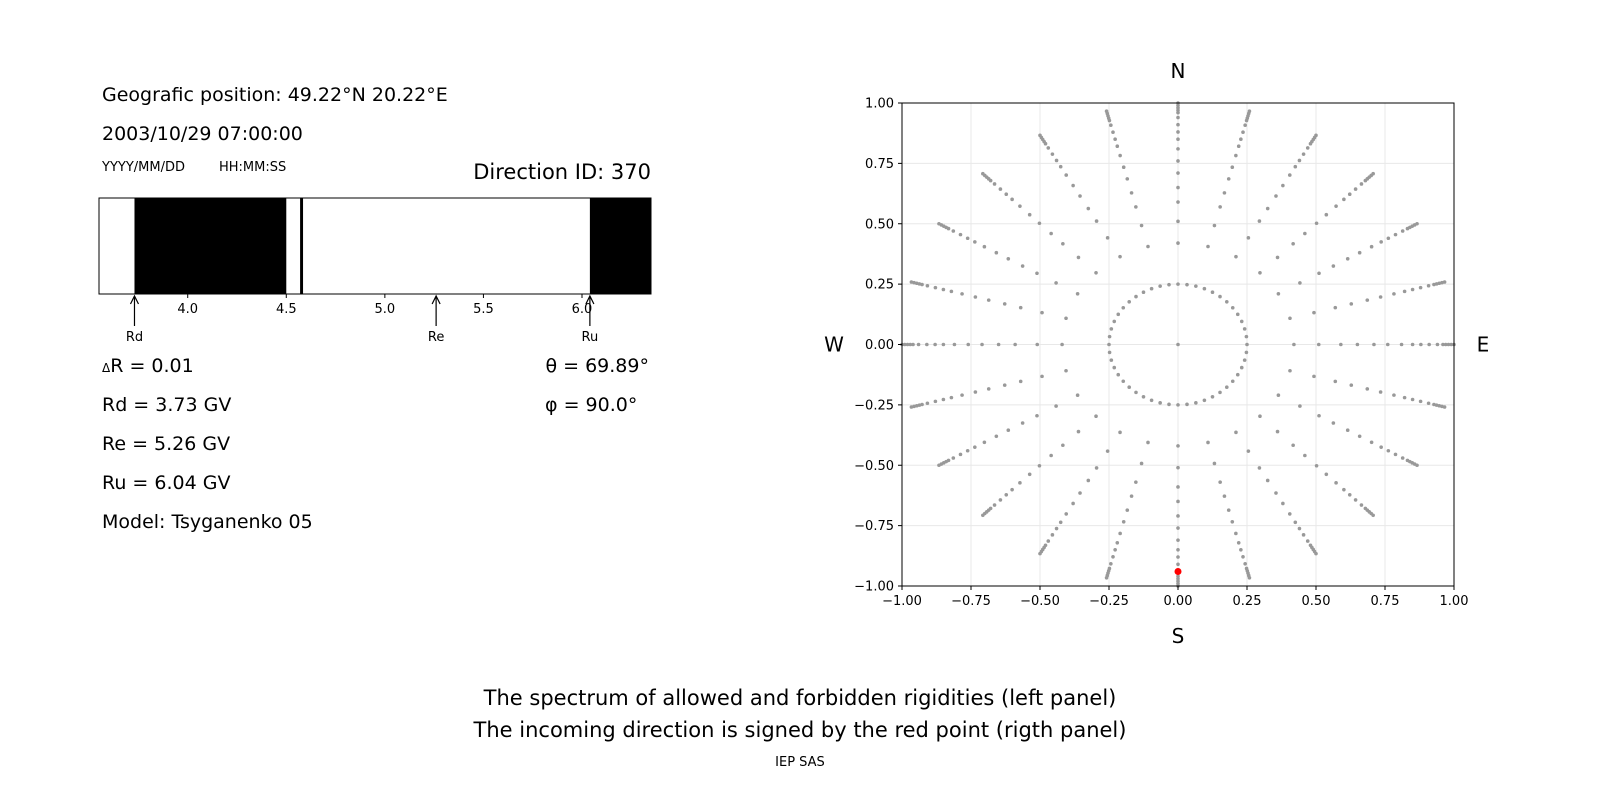 The width and height of the screenshot is (1600, 800). I want to click on x-tick-label: 0.00, so click(1178, 601).